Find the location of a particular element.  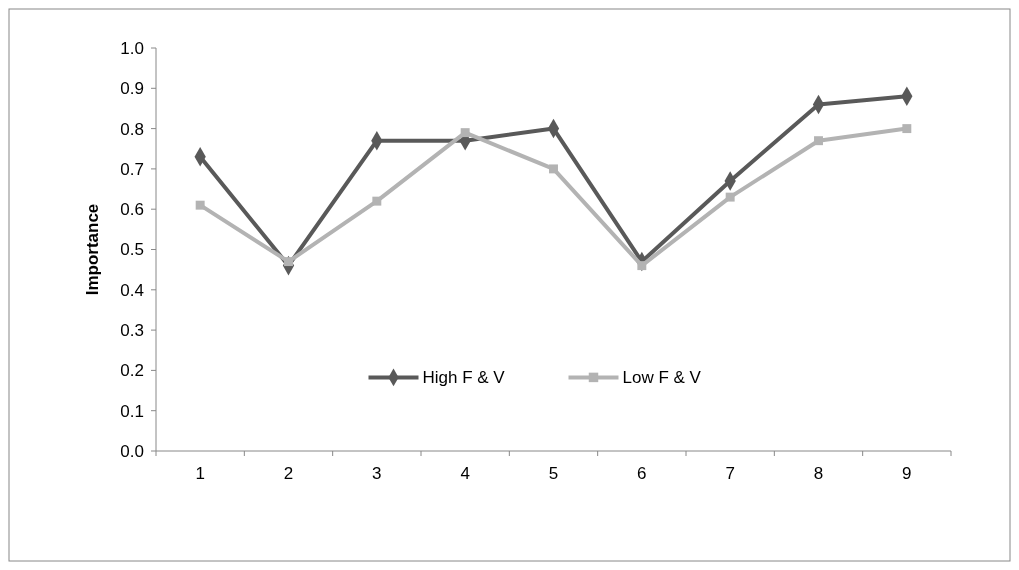

y-tick-label: 0.2 is located at coordinates (132, 371).